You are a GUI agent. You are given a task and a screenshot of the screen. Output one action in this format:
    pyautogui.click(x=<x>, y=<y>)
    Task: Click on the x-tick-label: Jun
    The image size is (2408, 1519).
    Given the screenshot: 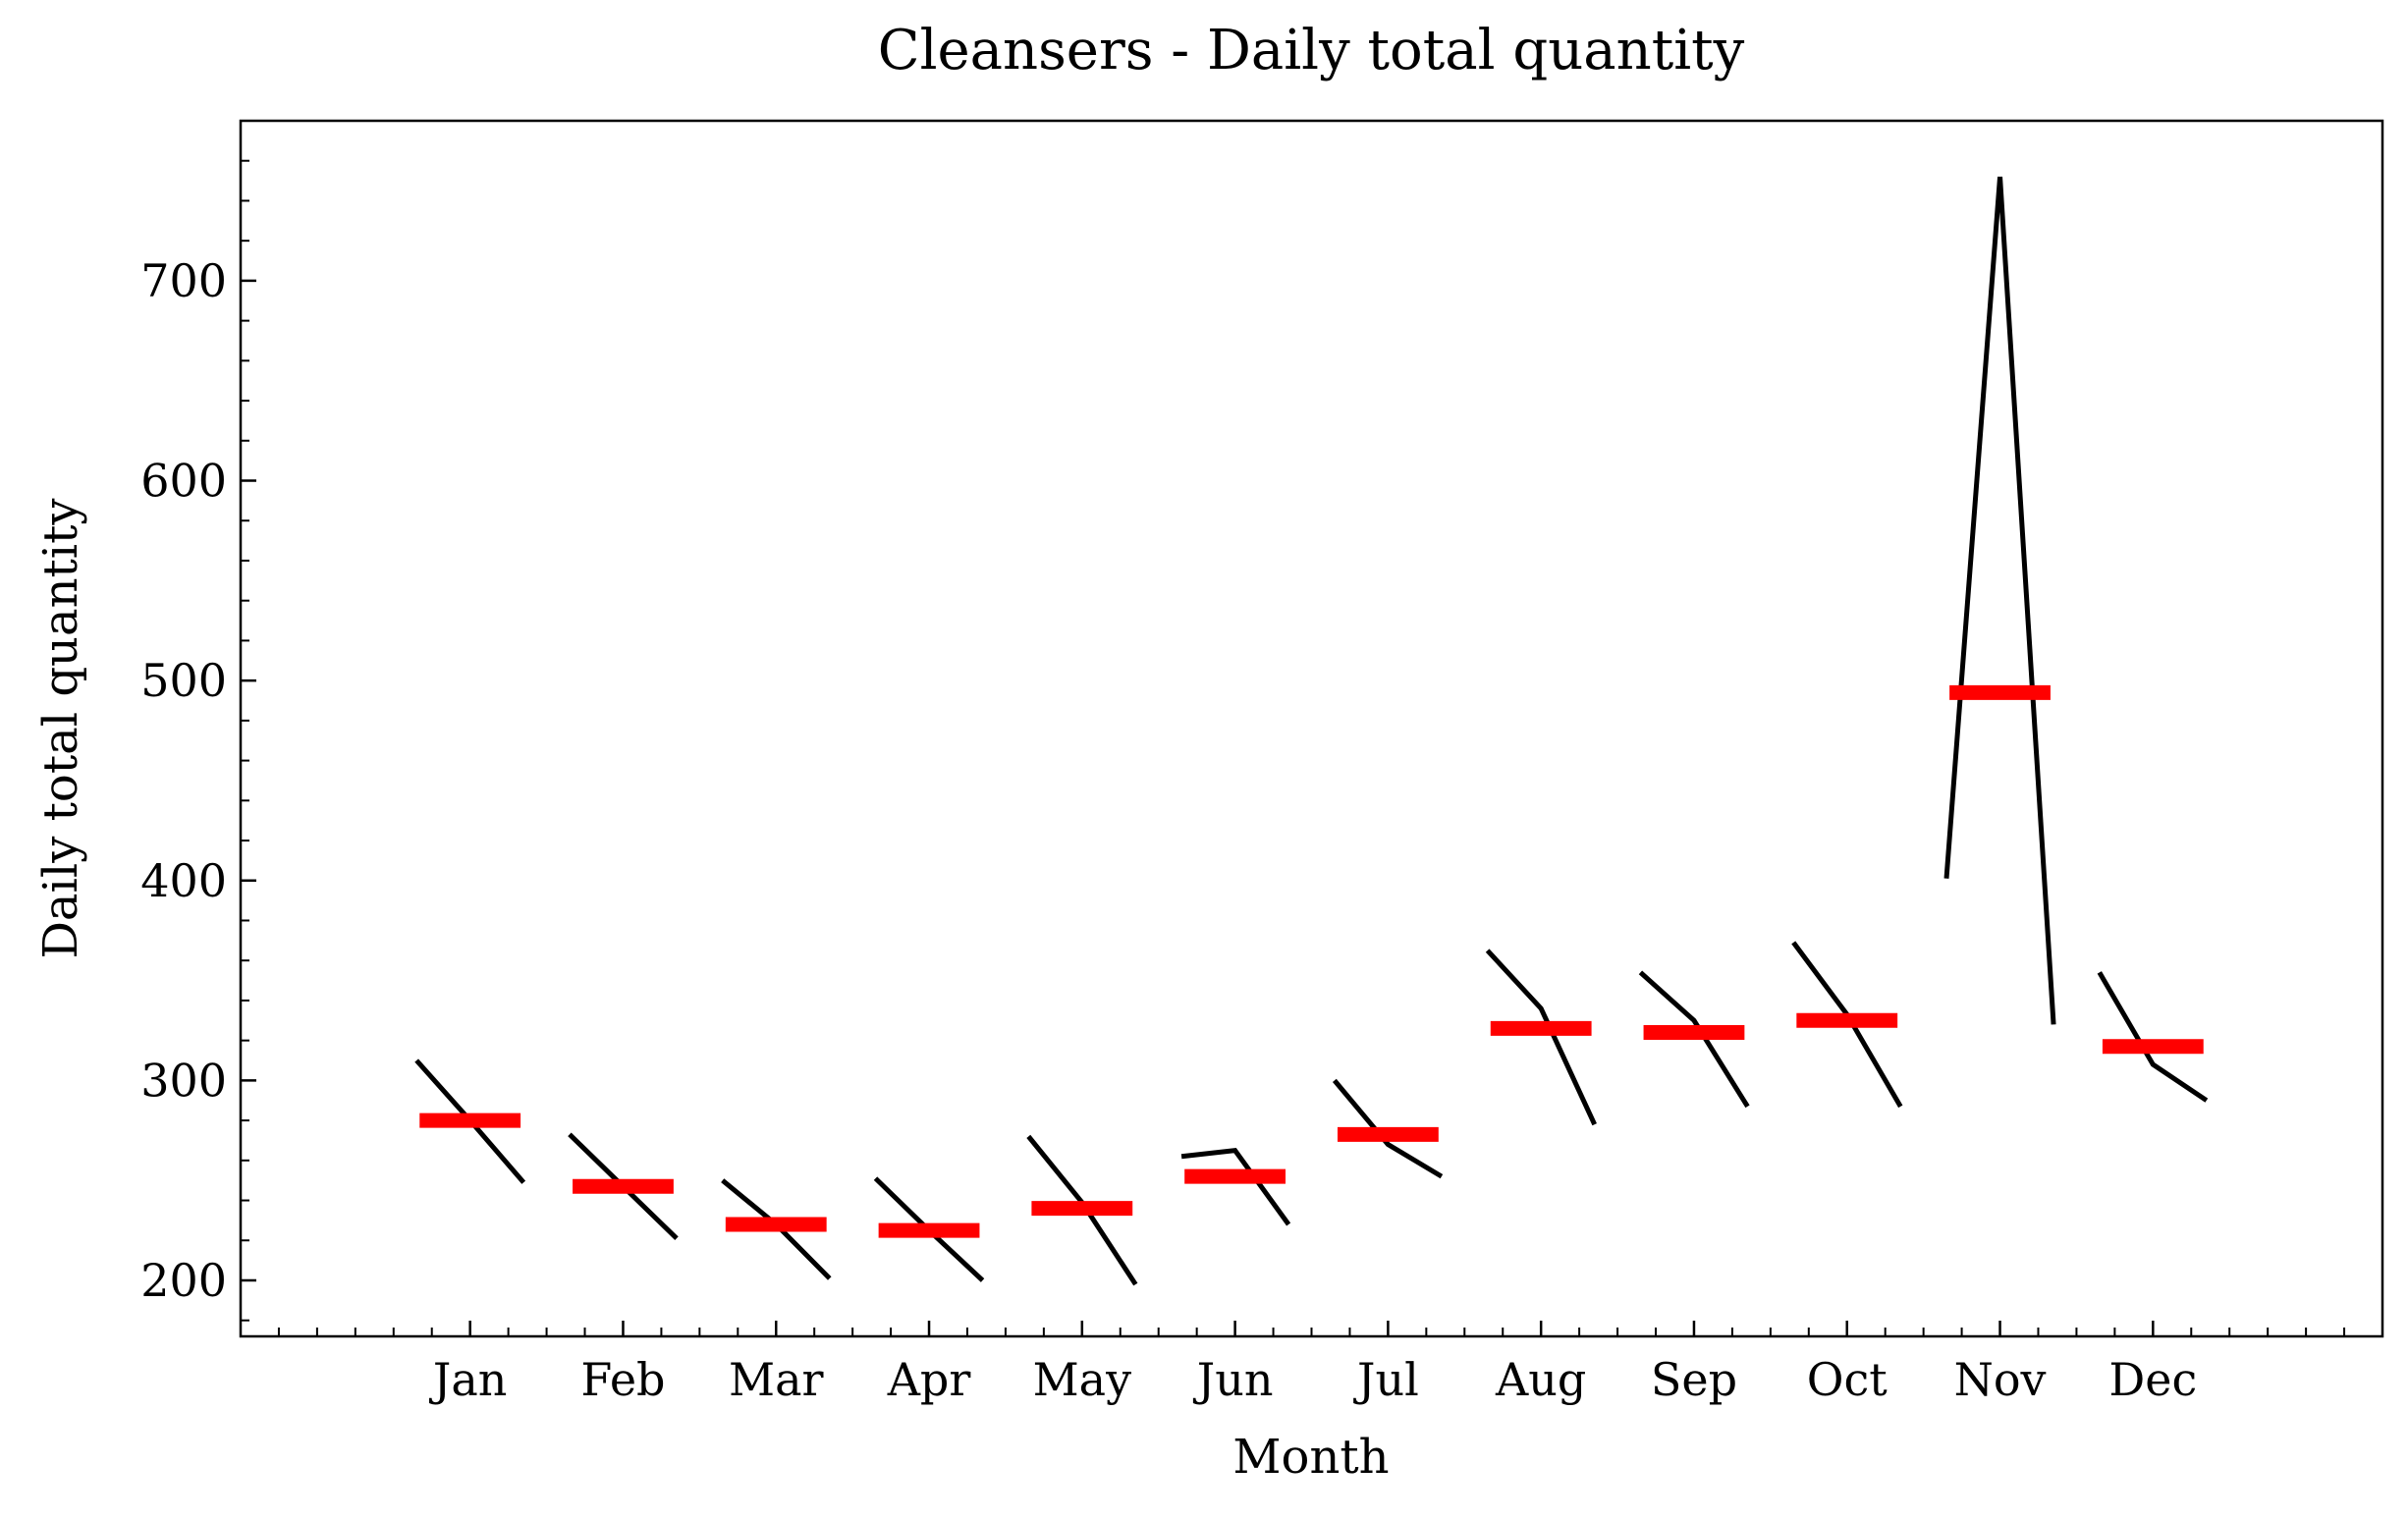 What is the action you would take?
    pyautogui.click(x=1234, y=1379)
    